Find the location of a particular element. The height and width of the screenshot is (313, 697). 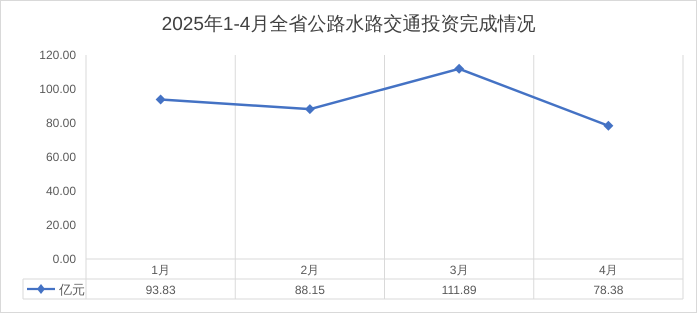

legend: 亿元 is located at coordinates (56, 289).